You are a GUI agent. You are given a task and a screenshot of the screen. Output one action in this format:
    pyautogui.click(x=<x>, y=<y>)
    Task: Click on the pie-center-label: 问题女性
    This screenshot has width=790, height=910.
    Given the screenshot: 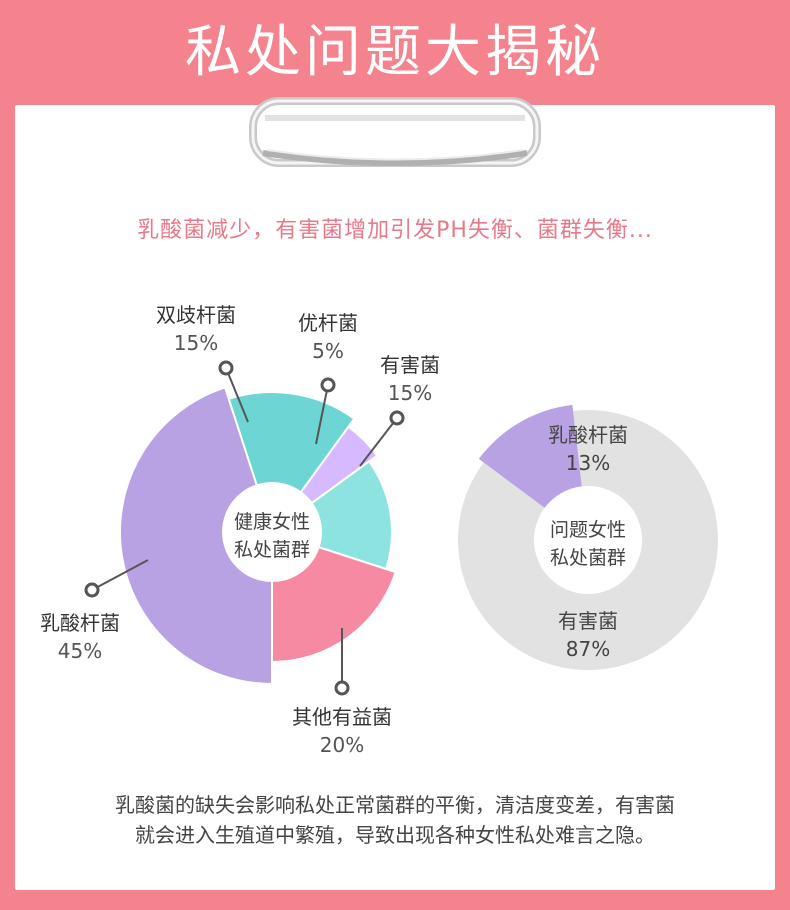 What is the action you would take?
    pyautogui.click(x=588, y=530)
    